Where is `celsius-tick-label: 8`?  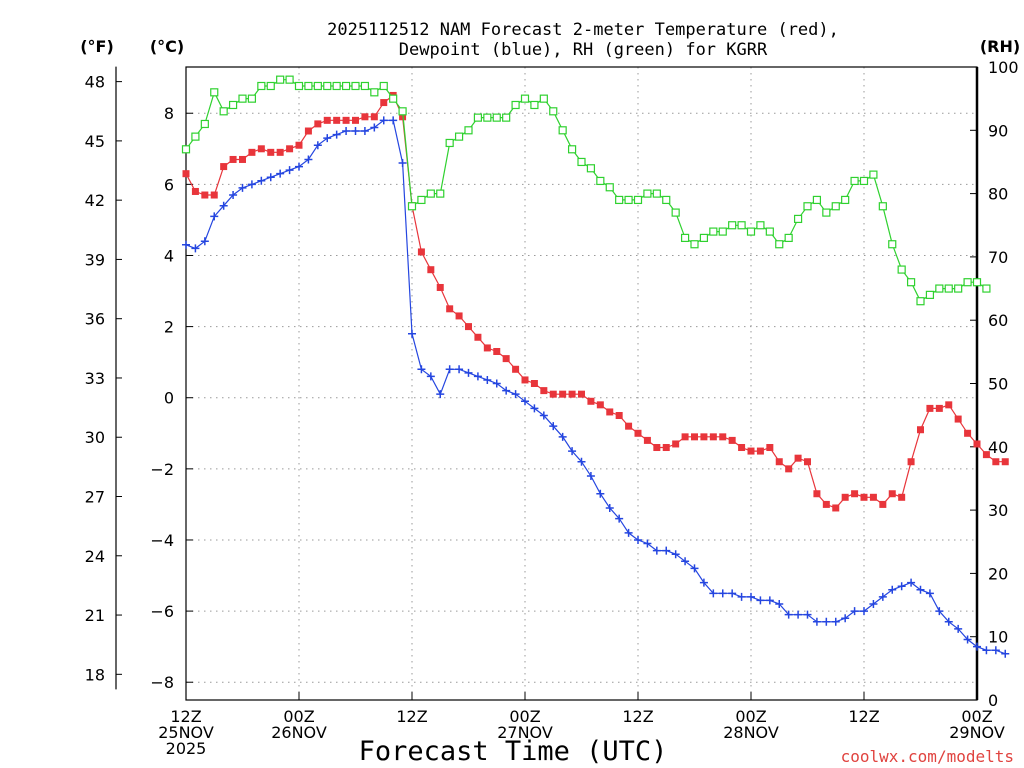
celsius-tick-label: 8 is located at coordinates (169, 113).